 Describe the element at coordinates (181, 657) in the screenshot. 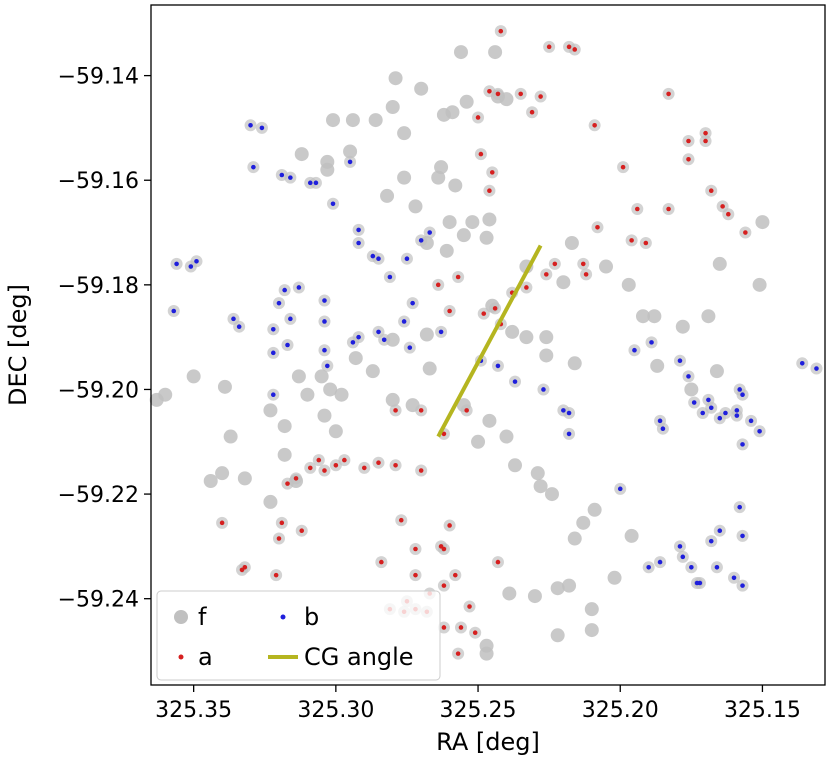

I see `legend-a-marker` at that location.